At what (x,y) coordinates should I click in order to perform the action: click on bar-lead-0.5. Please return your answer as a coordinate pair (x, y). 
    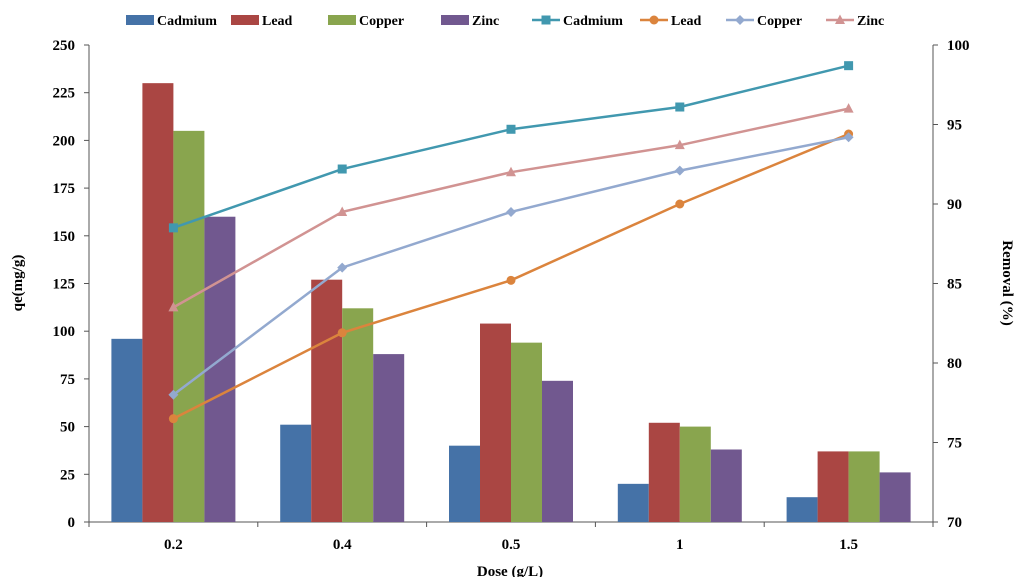
    Looking at the image, I should click on (495, 422).